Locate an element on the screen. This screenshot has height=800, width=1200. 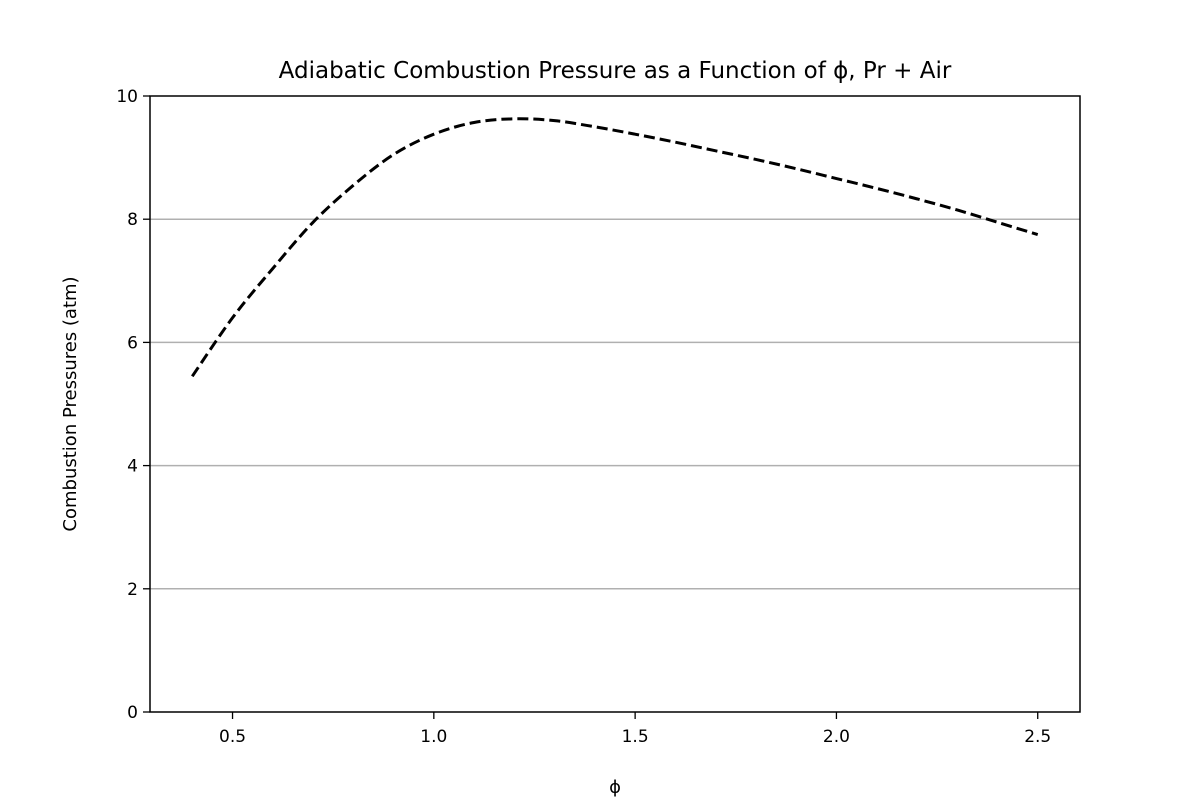
y-tick-label: 4 is located at coordinates (132, 467).